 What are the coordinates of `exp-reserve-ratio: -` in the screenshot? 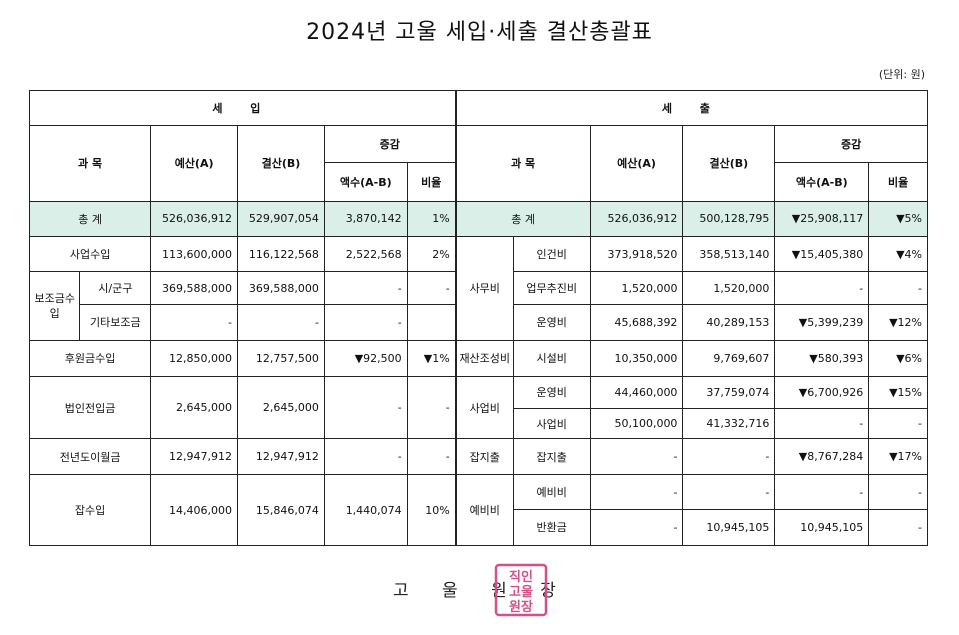 It's located at (898, 492).